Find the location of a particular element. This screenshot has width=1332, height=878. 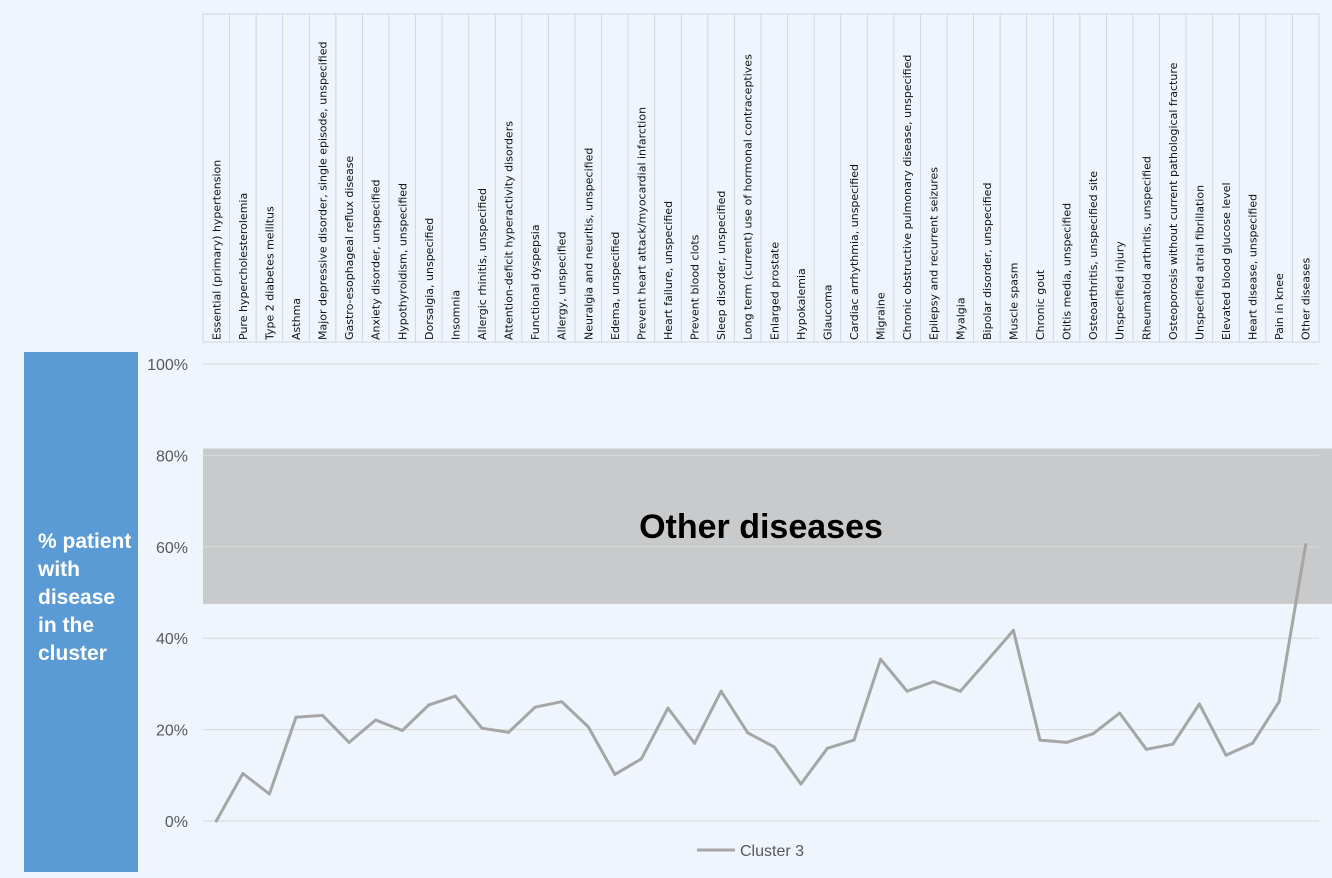

x-tick-label: Osteoarthritis, unspecified site is located at coordinates (1093, 255).